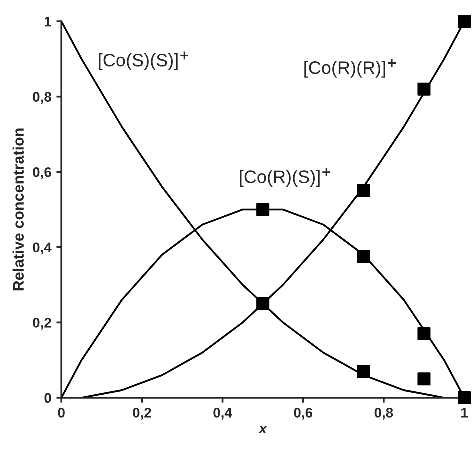 The height and width of the screenshot is (459, 474). Describe the element at coordinates (263, 430) in the screenshot. I see `x-axis-title: x` at that location.